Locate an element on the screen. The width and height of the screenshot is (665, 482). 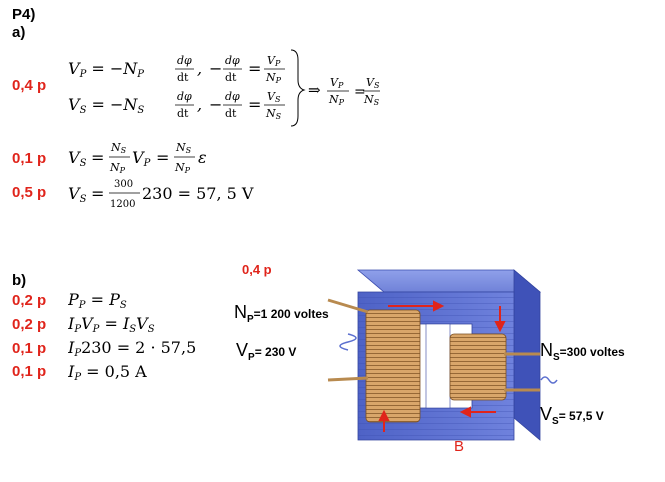
problem-title: P4) is located at coordinates (24, 14).